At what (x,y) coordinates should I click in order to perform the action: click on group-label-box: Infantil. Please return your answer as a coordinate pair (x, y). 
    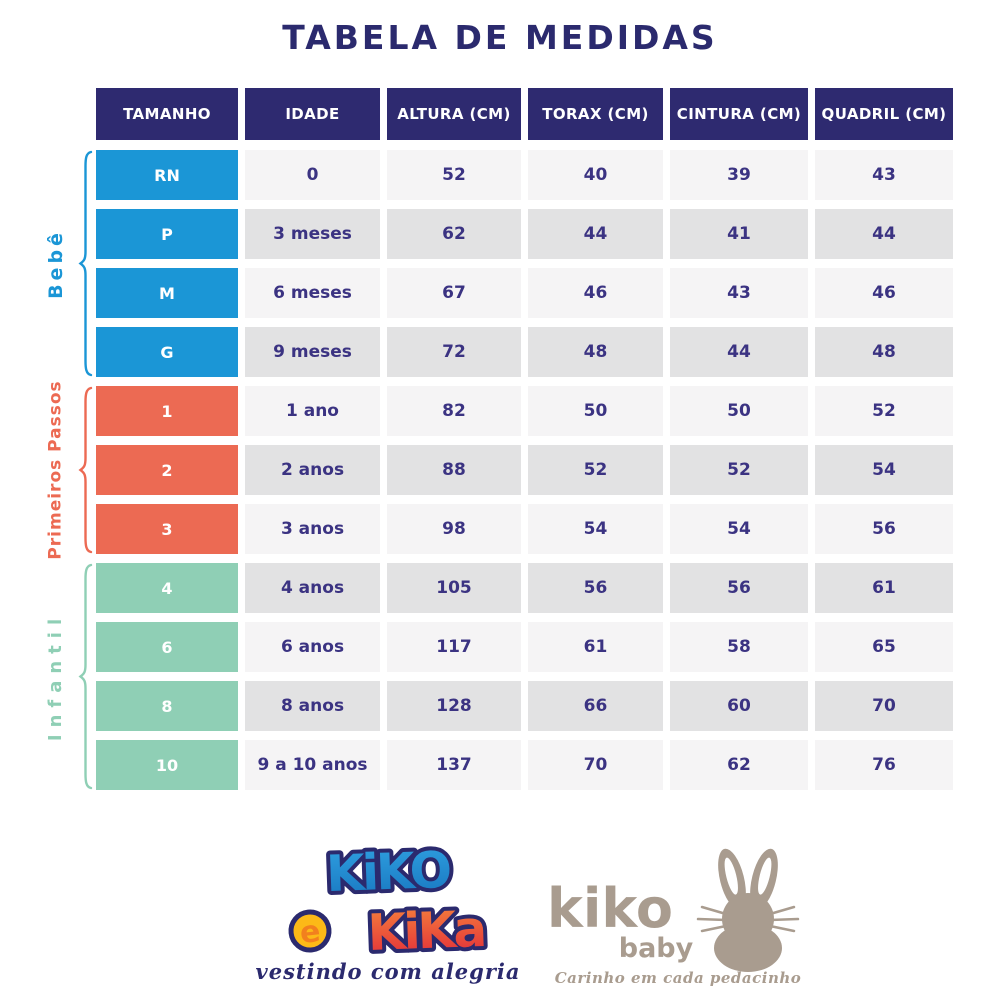
    Looking at the image, I should click on (56, 676).